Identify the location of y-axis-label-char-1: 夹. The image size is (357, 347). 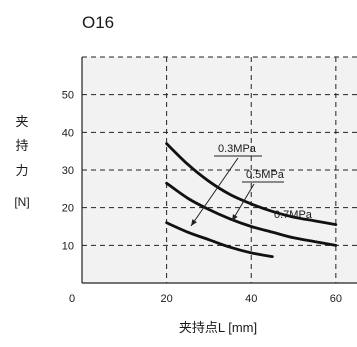
(21, 121).